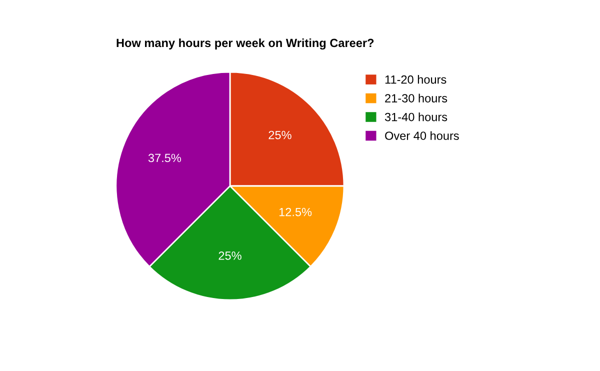  What do you see at coordinates (422, 135) in the screenshot?
I see `legend-label: Over 40 hours` at bounding box center [422, 135].